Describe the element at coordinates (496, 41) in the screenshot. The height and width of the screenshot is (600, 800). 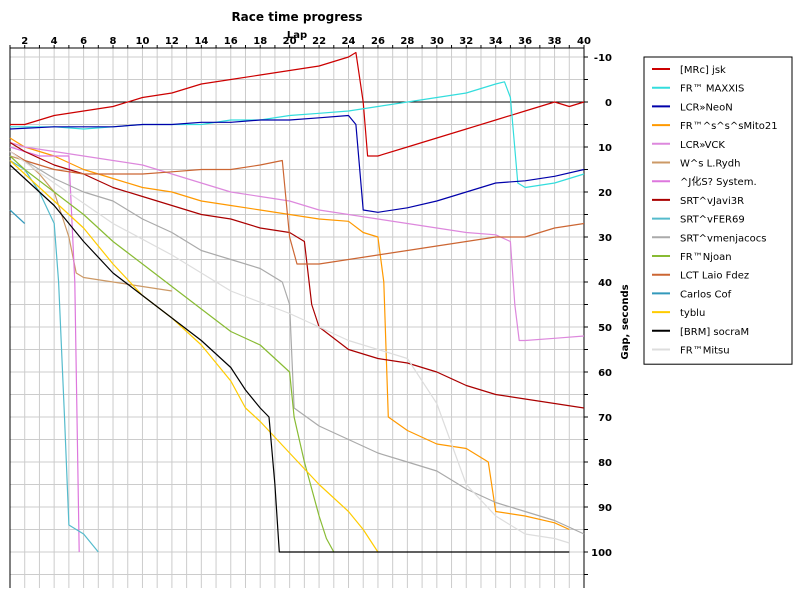
I see `x-tick-label: 34` at that location.